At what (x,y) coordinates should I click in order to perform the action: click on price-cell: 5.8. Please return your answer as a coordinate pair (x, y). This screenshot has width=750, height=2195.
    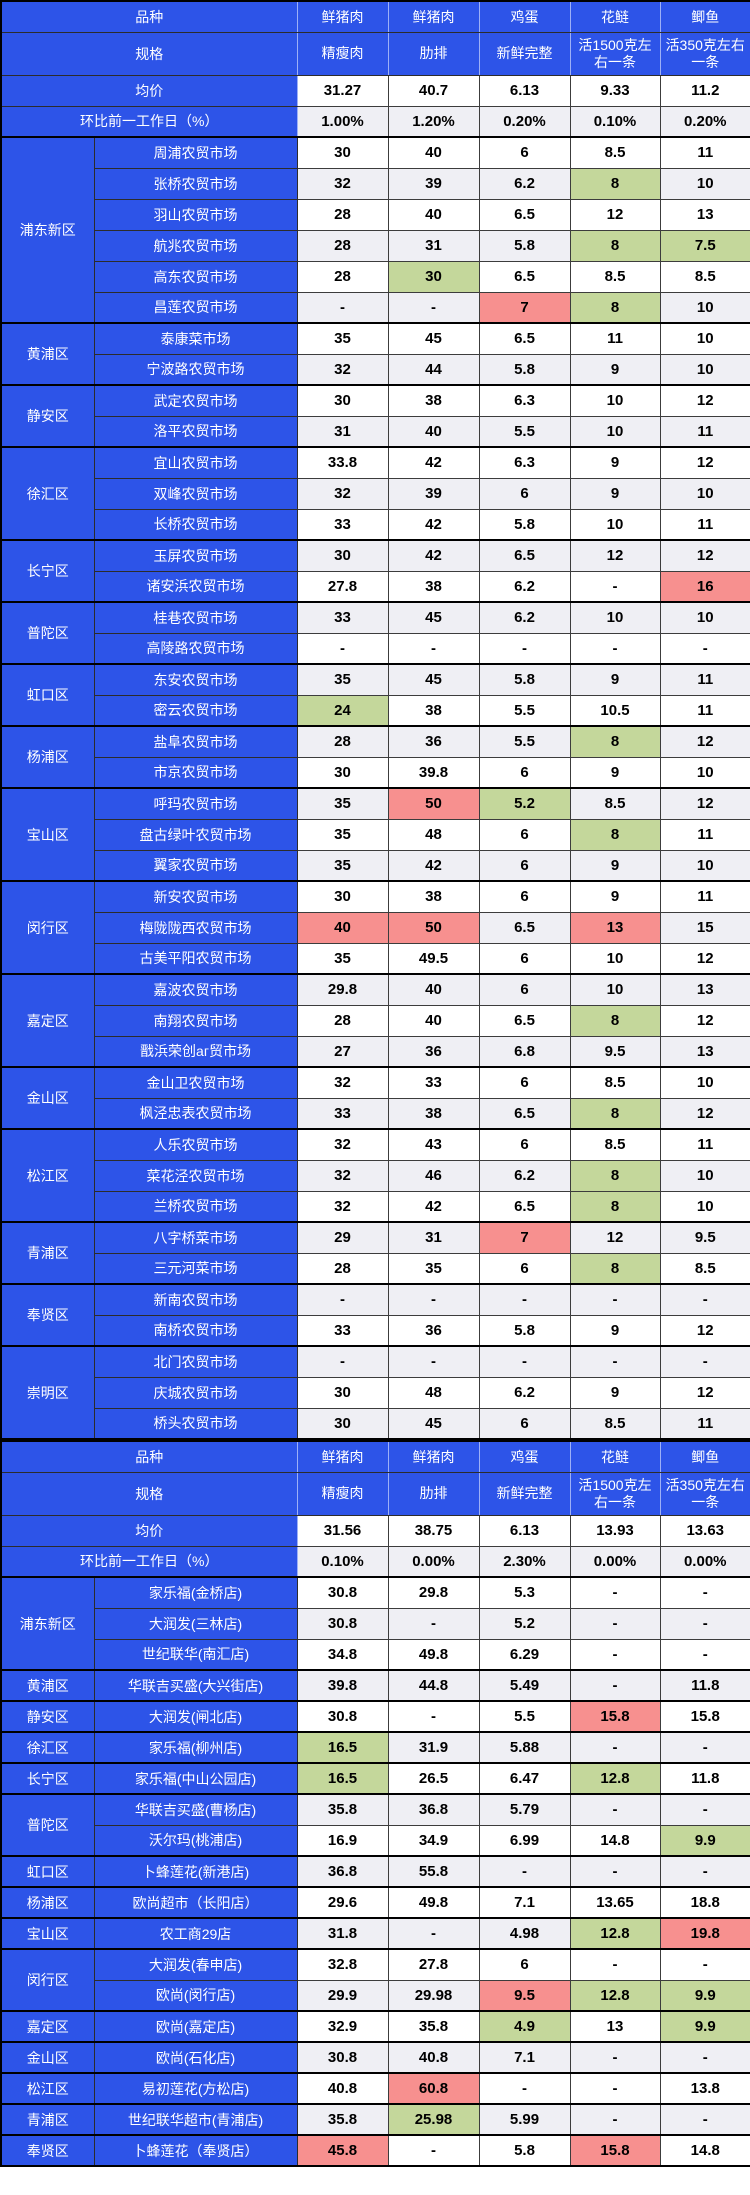
    Looking at the image, I should click on (524, 245).